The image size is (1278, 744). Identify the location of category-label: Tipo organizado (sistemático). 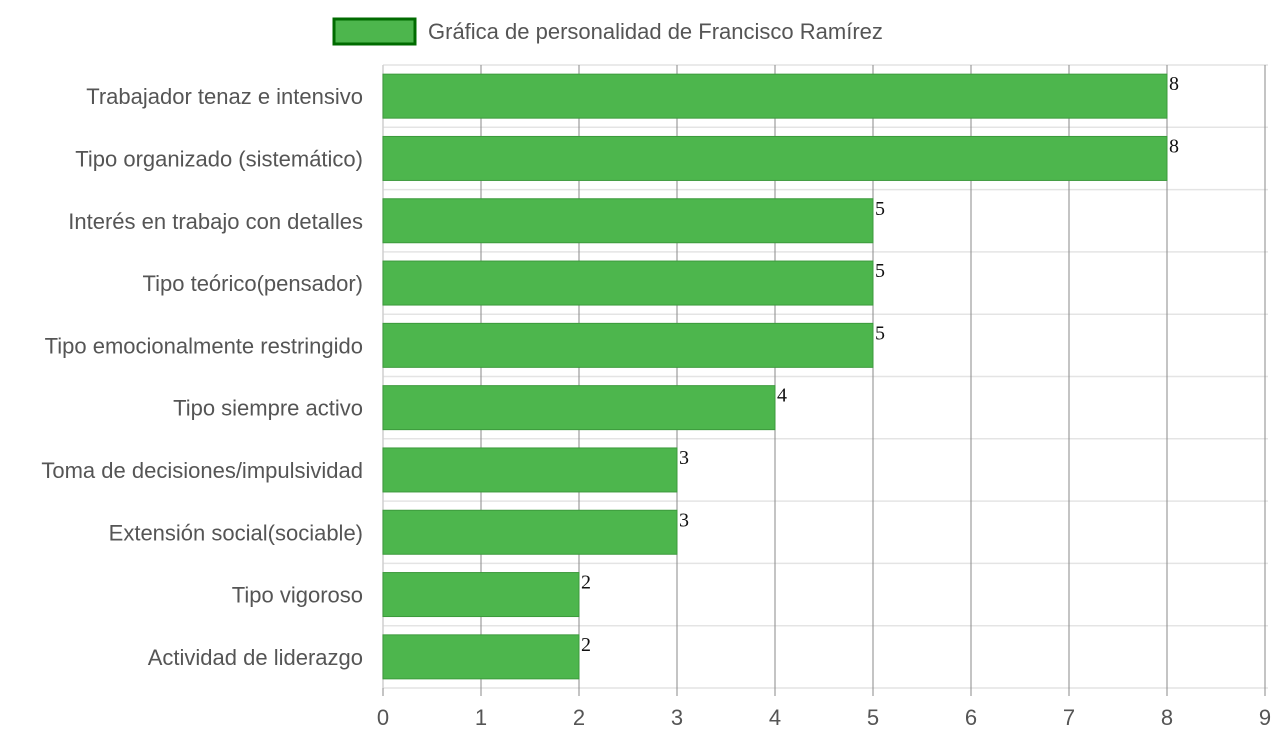
(219, 158).